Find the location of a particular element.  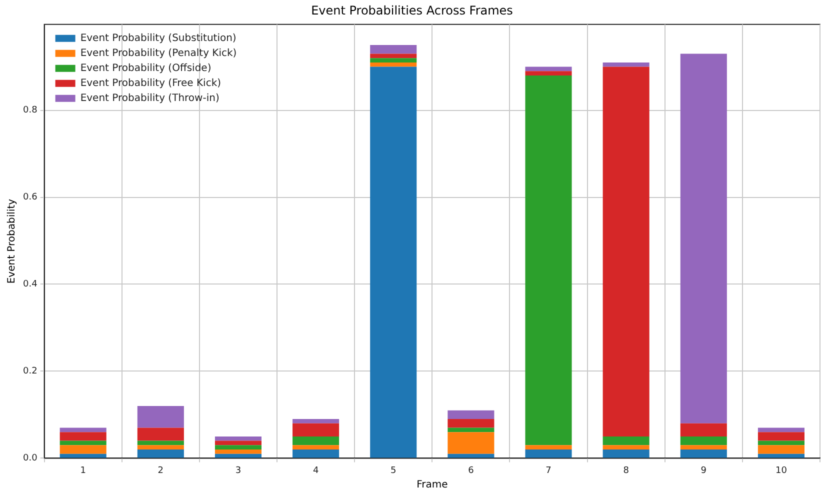

legend-label: Event Probability (Penalty Kick) is located at coordinates (158, 53).